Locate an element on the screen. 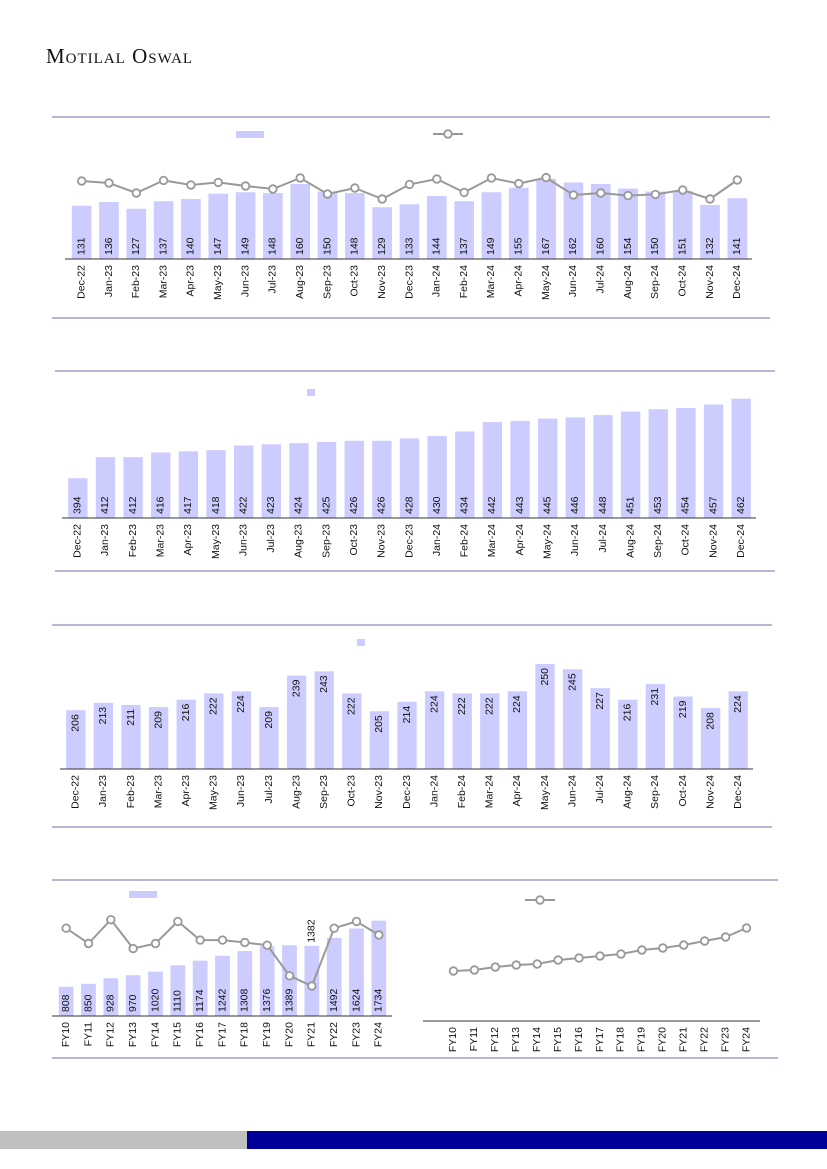 Image resolution: width=827 pixels, height=1169 pixels. data-label: 394 is located at coordinates (78, 505).